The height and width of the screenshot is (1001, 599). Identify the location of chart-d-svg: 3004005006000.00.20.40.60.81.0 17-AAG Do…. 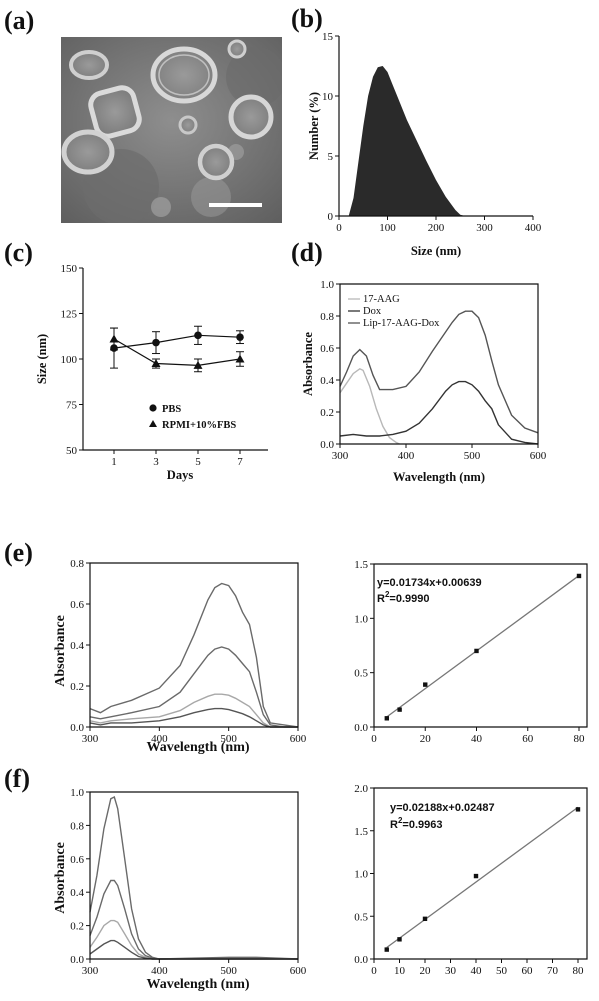
(446, 385).